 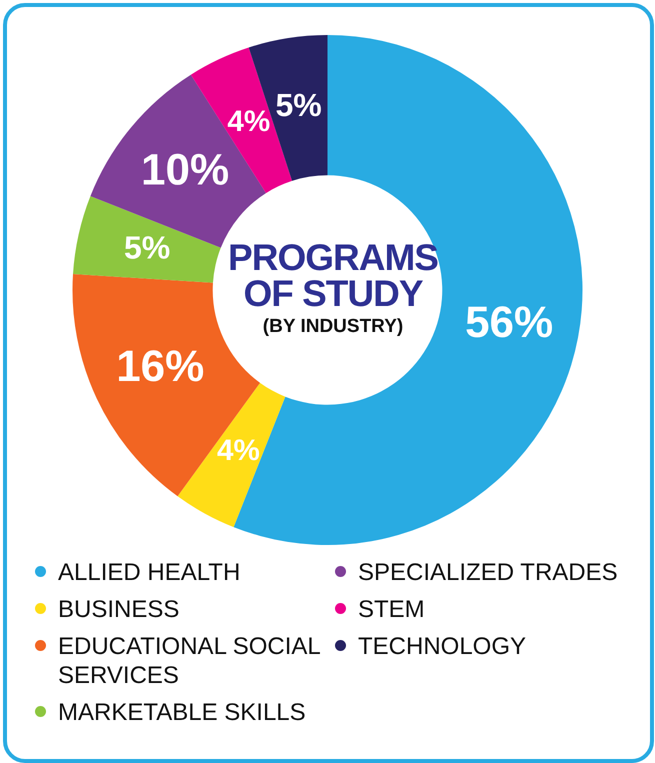 I want to click on text: (BY INDUSTRY), so click(x=333, y=327).